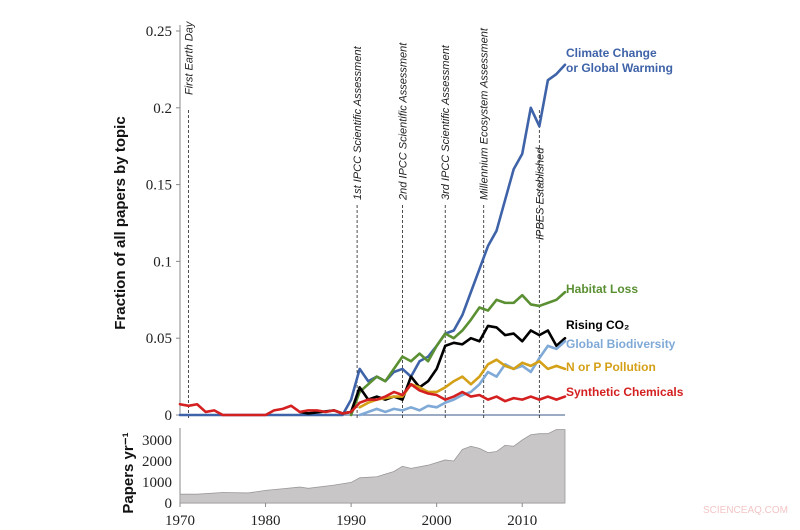 Image resolution: width=800 pixels, height=530 pixels. Describe the element at coordinates (128, 472) in the screenshot. I see `bottom-ylabel: Papers yr⁻¹` at that location.